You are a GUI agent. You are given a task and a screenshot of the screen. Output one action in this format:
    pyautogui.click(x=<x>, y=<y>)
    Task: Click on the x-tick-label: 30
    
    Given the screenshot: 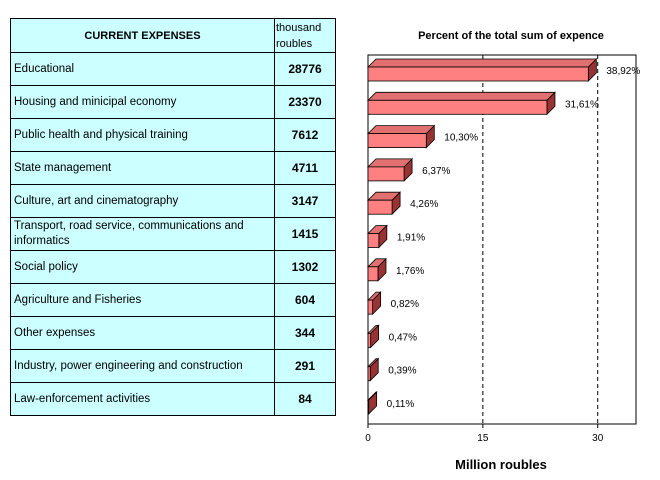 What is the action you would take?
    pyautogui.click(x=598, y=438)
    